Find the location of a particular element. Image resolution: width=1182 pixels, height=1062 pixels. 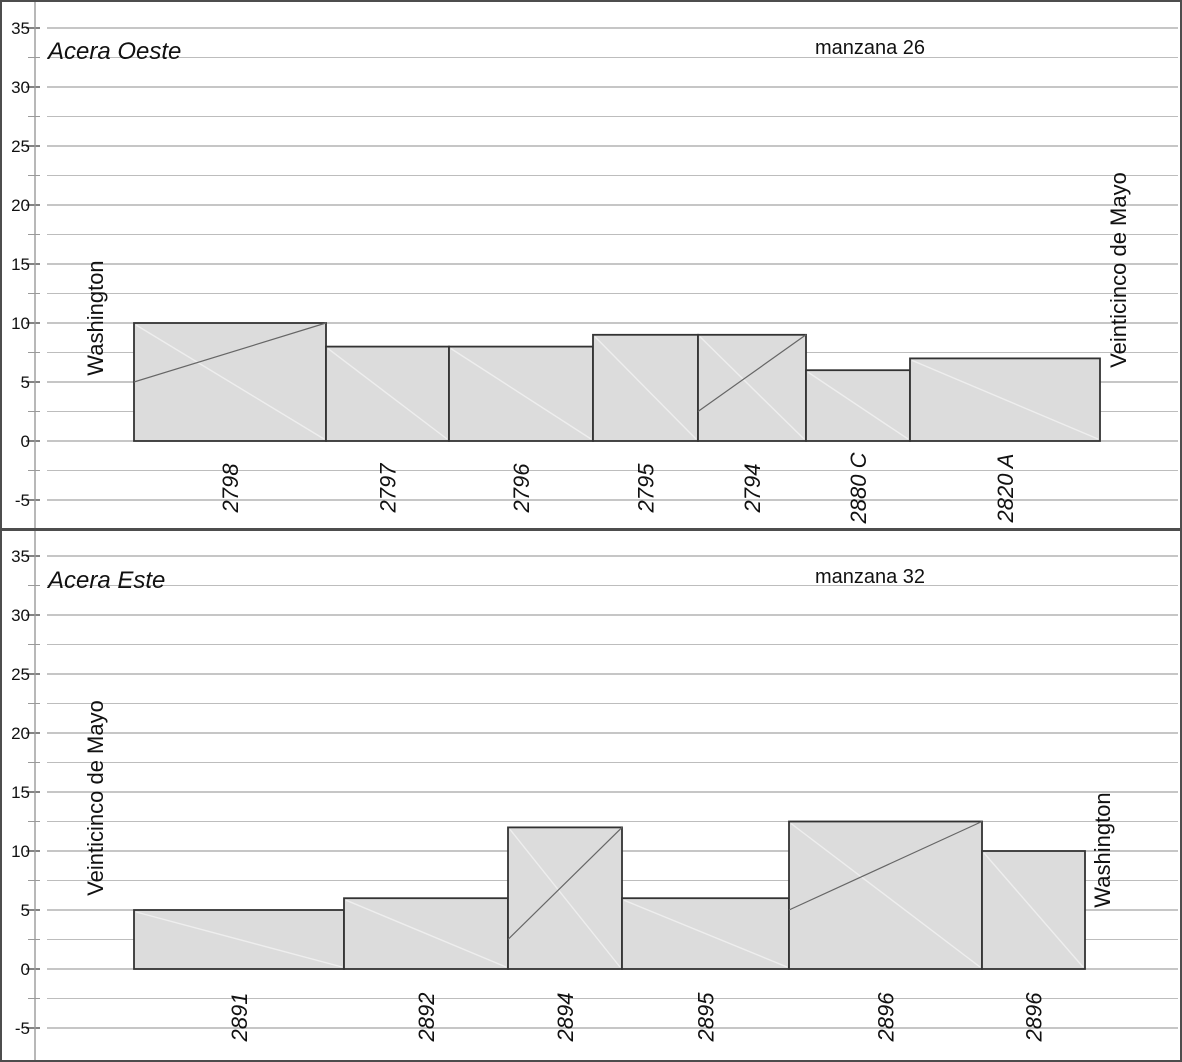

parcel-number-label: 2880 C is located at coordinates (858, 488).